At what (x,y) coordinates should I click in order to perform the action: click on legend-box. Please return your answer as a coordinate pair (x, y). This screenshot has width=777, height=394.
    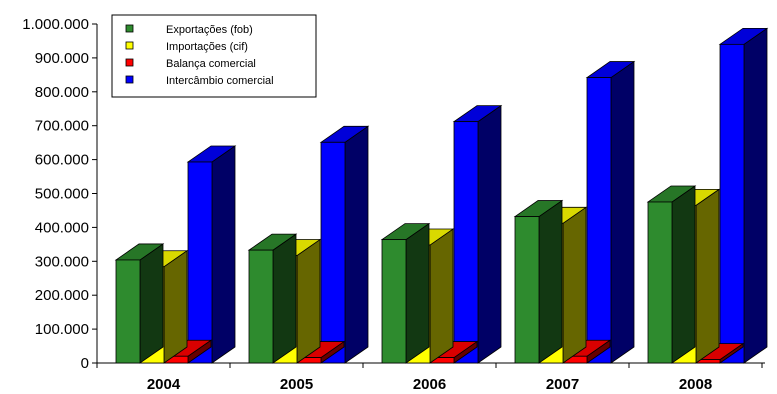
    Looking at the image, I should click on (214, 56).